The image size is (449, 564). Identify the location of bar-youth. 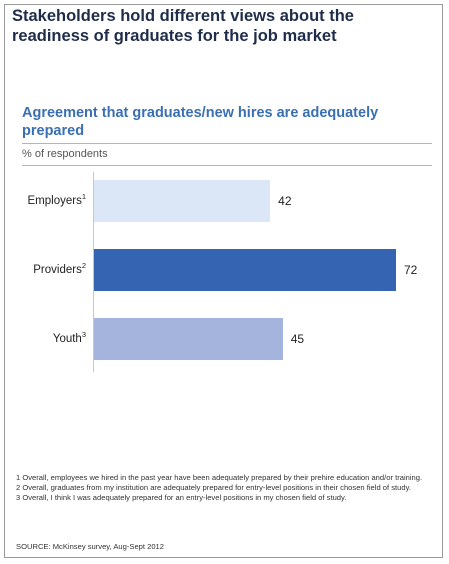
(188, 339).